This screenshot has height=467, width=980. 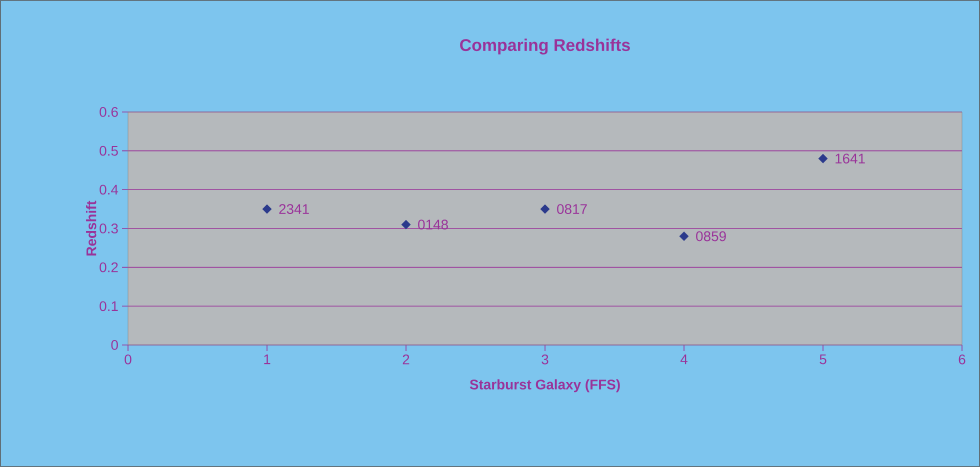 I want to click on y-tick-label: 0.3, so click(x=109, y=229).